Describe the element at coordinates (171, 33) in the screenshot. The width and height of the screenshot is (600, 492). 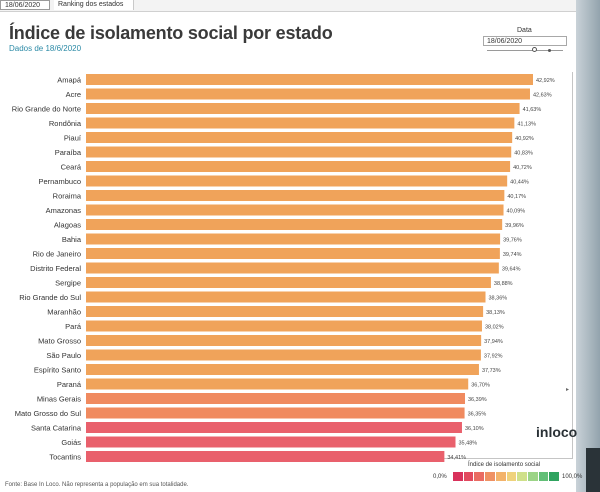
I see `page-title: Índice de isolamento social por estado` at that location.